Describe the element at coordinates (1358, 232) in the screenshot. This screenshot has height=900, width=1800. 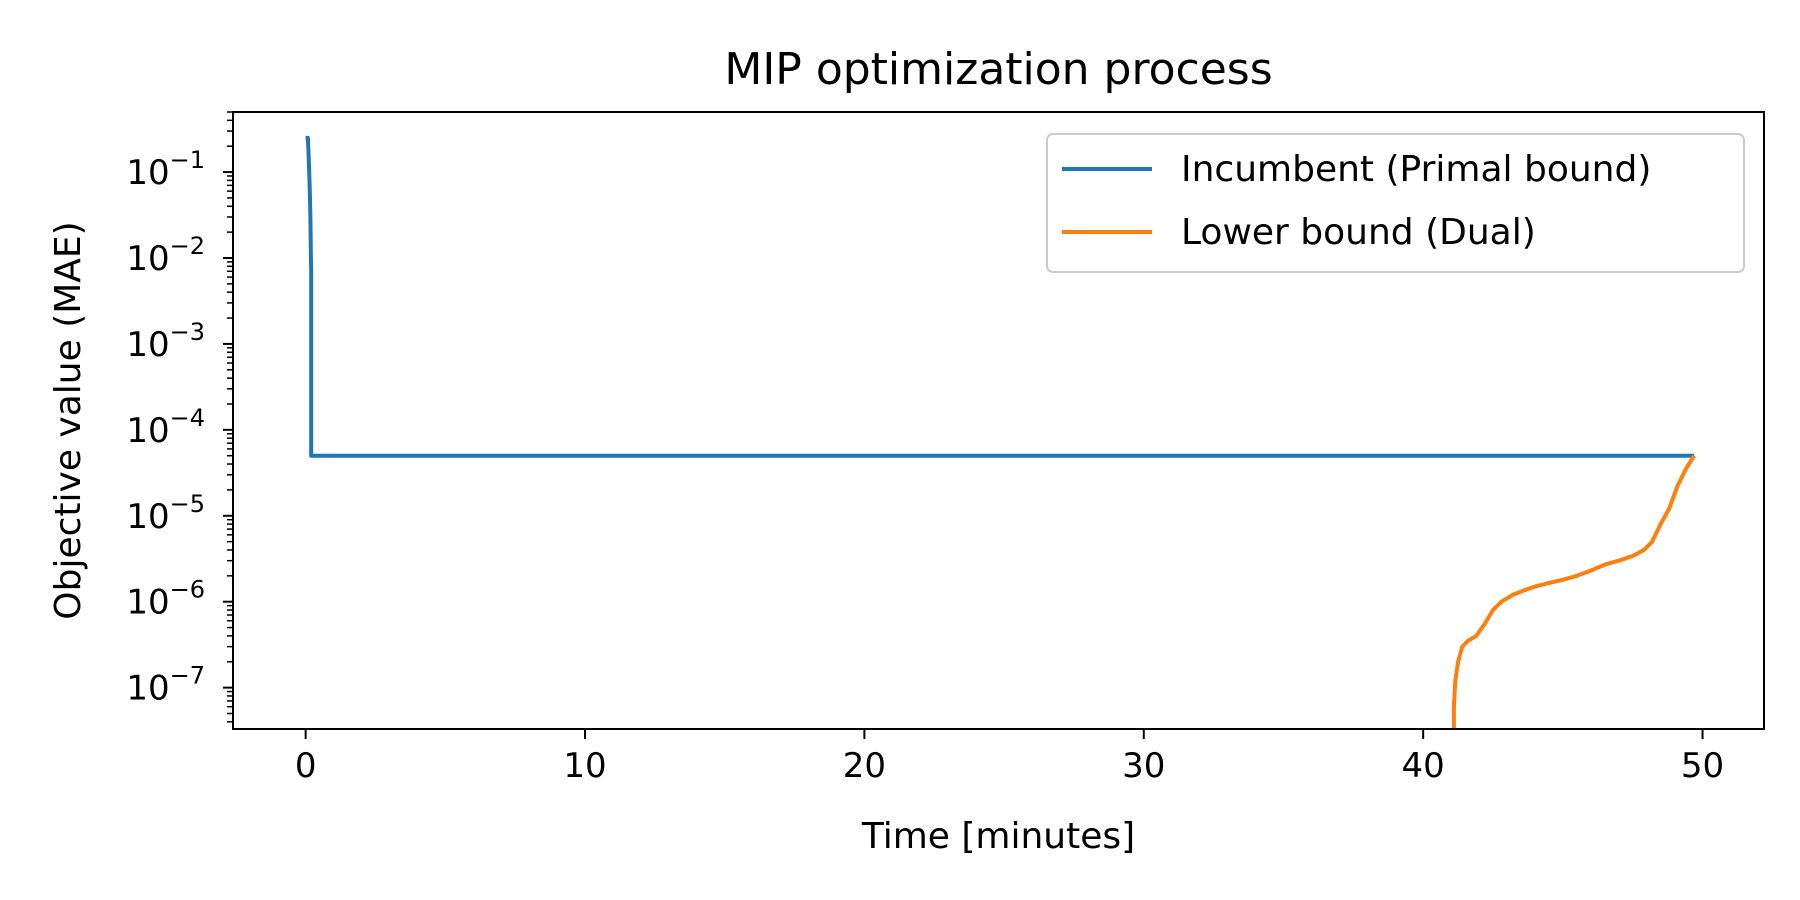
I see `legend-label: Lower bound (Dual)` at that location.